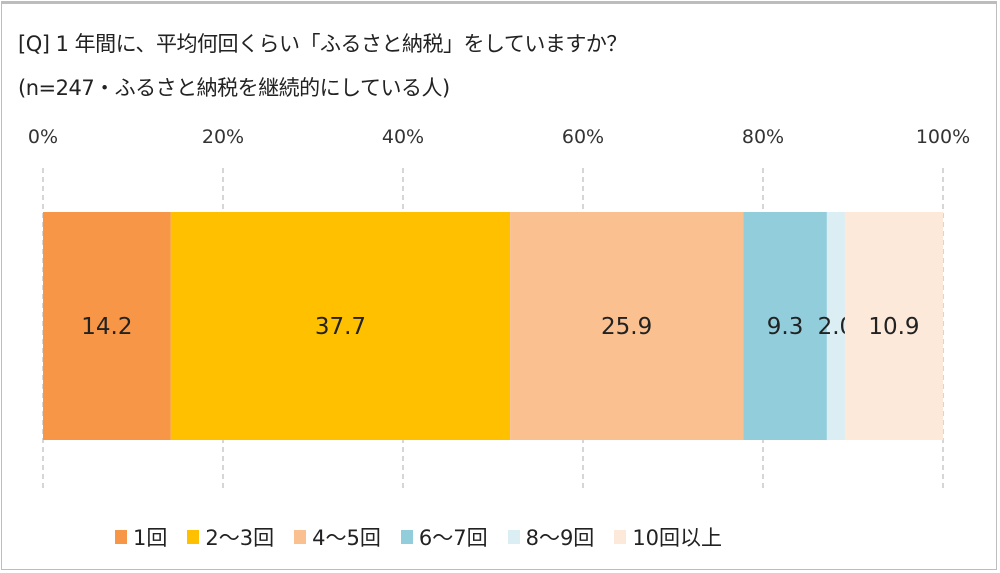 This screenshot has width=1000, height=573. I want to click on legend-item: 6～7回, so click(444, 537).